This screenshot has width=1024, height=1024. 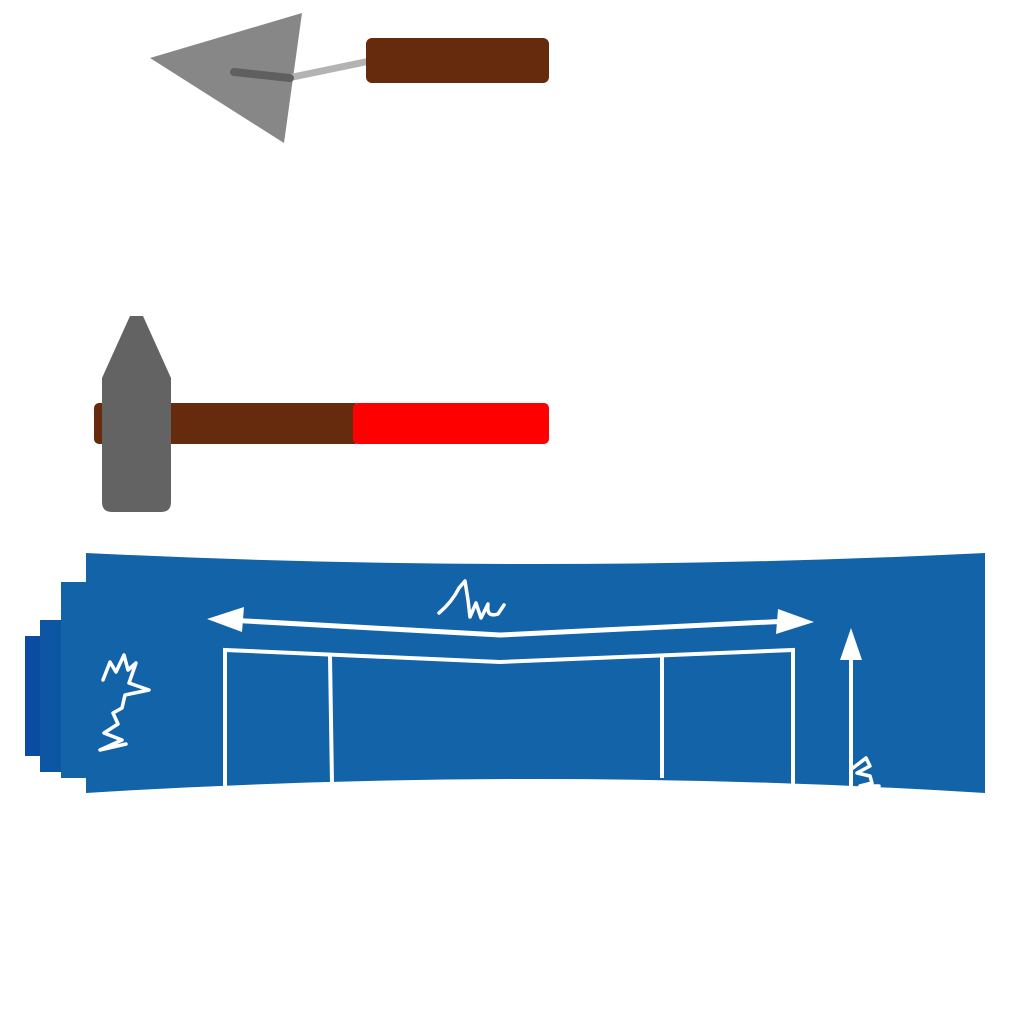 I want to click on width-dimension-arrow, so click(x=509, y=627).